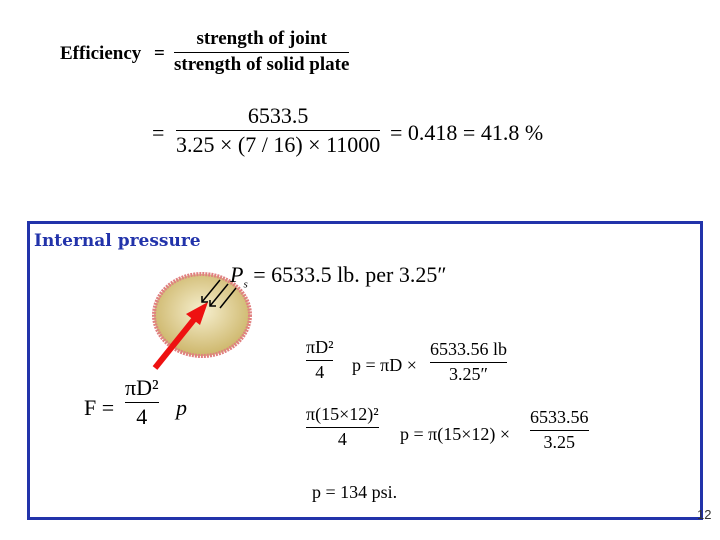  I want to click on force-lhs: F =, so click(99, 407).